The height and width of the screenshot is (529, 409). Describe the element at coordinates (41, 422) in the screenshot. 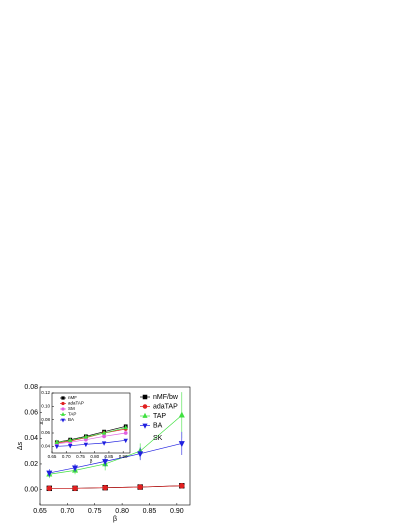

I see `y-axis-label: Δ` at that location.